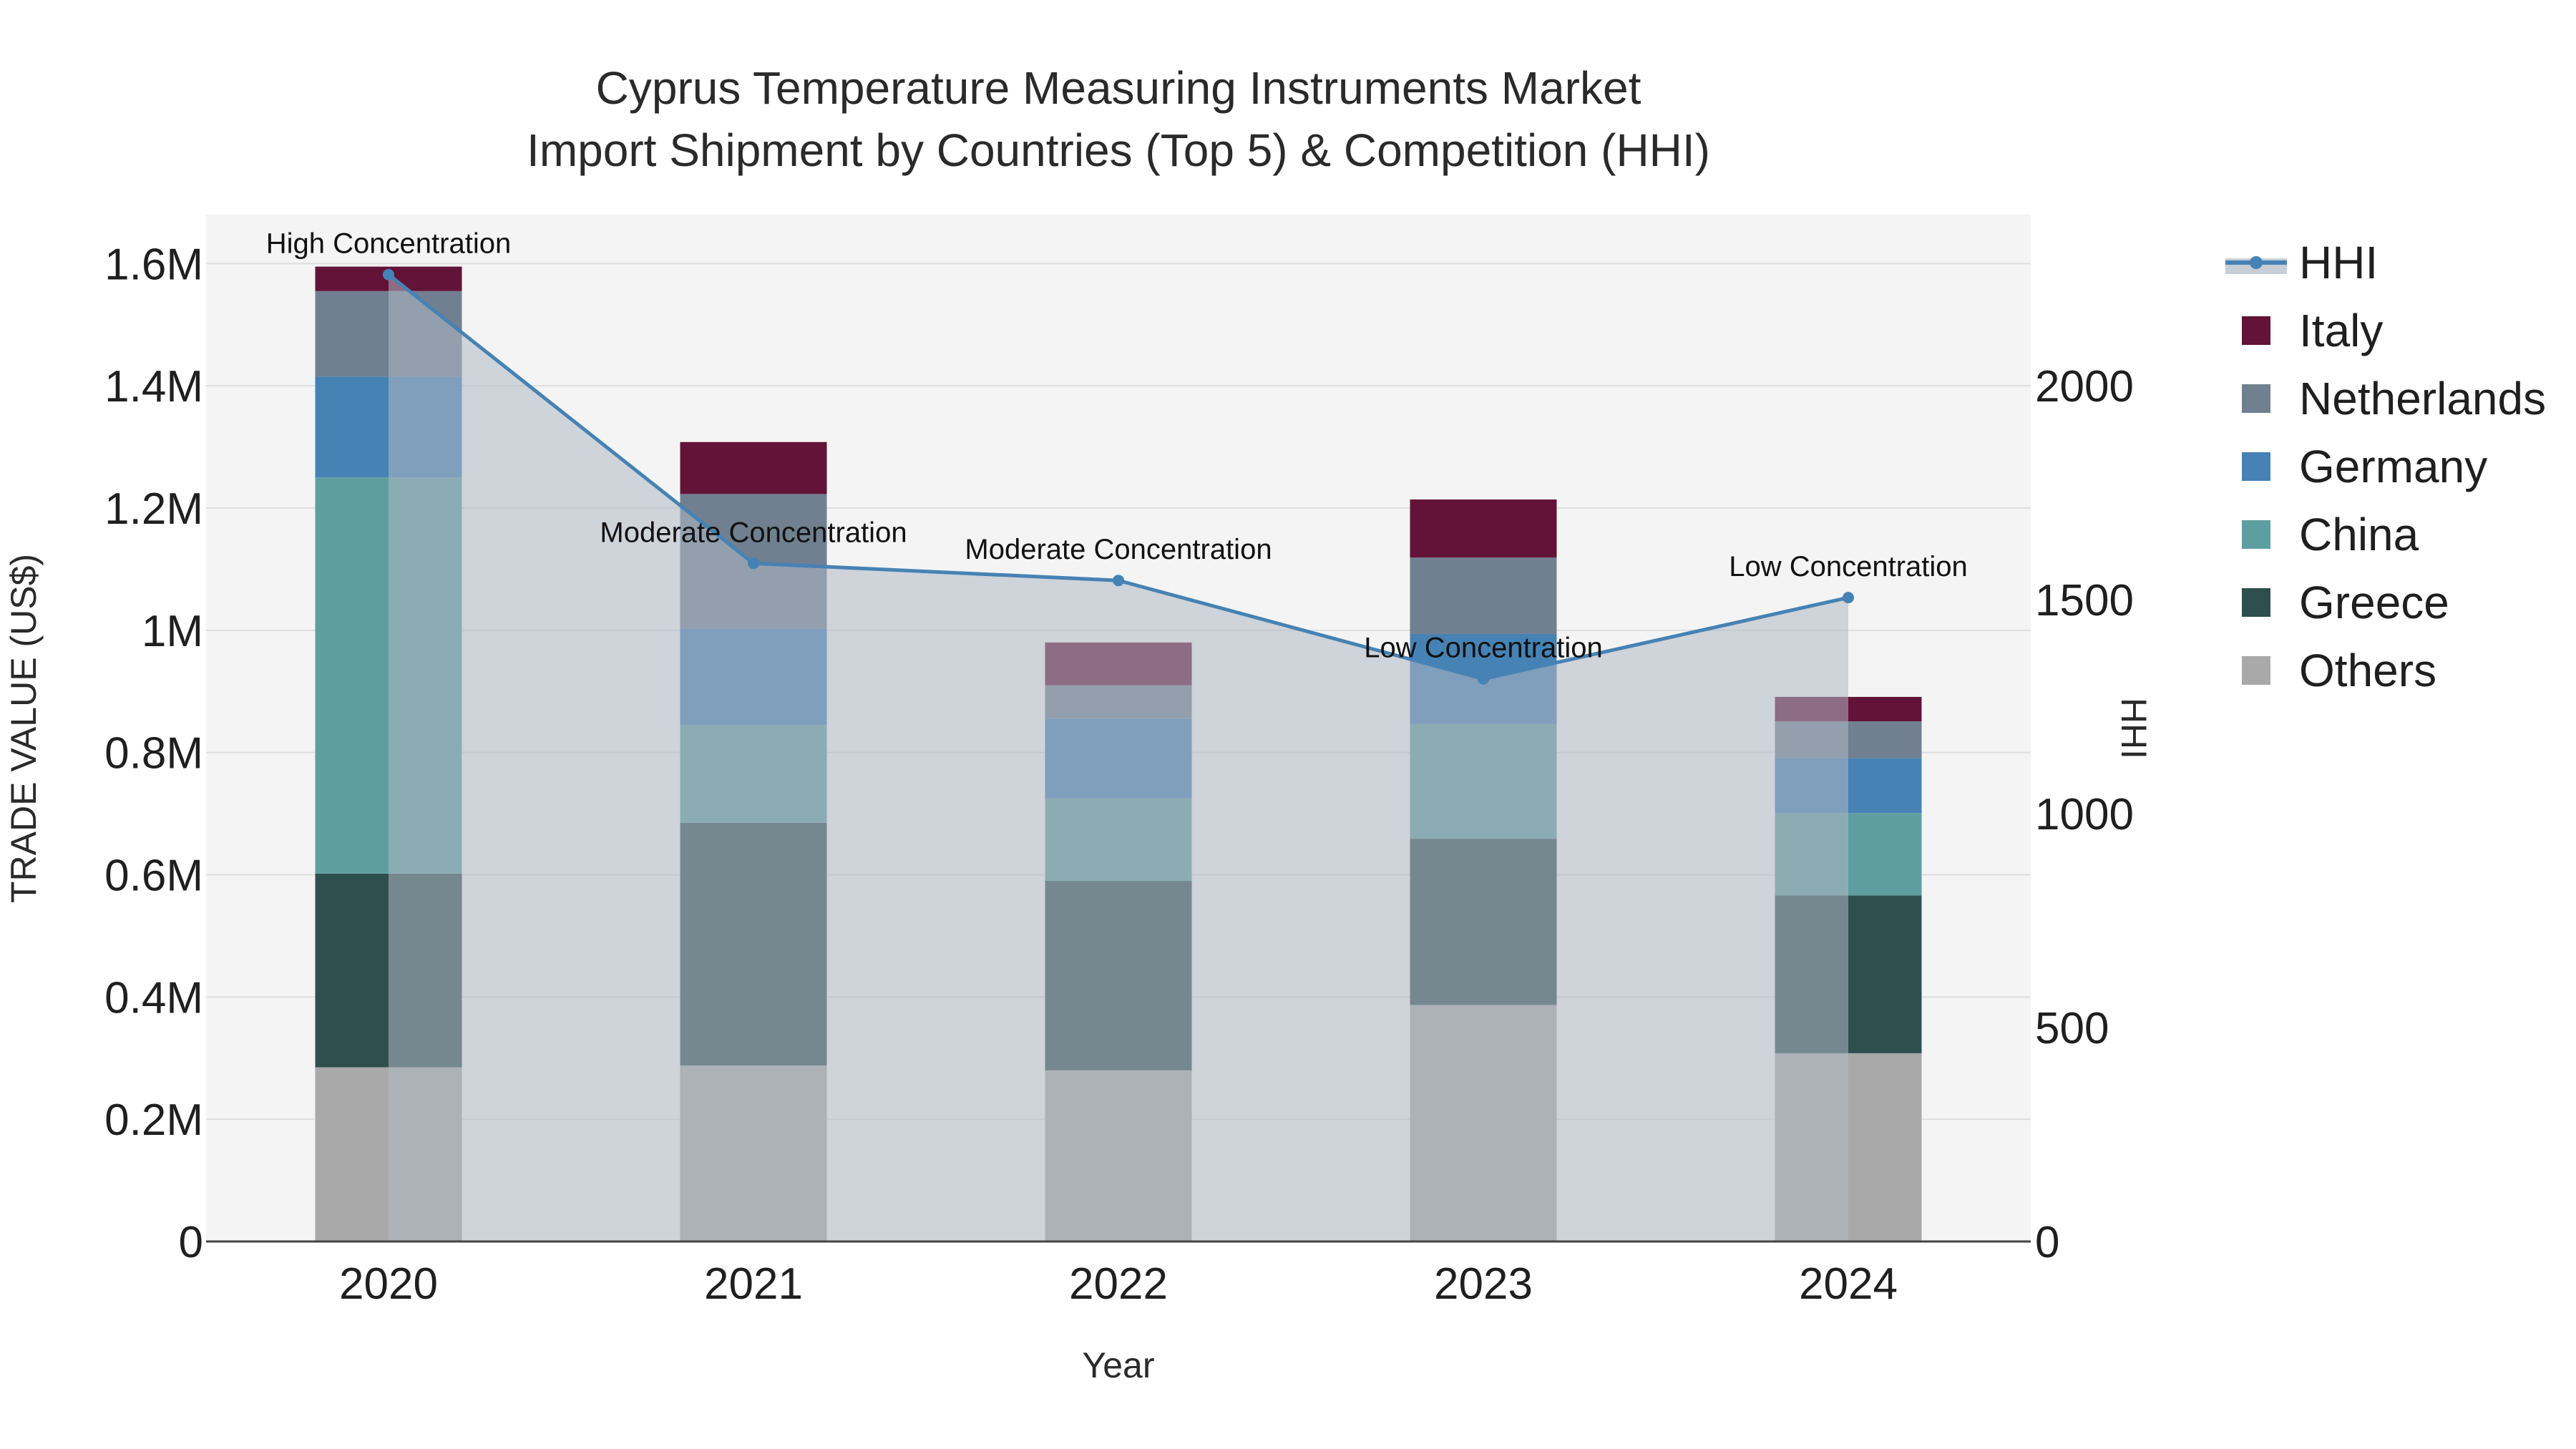 This screenshot has height=1449, width=2576. What do you see at coordinates (2367, 670) in the screenshot?
I see `legend-label-others: Others` at bounding box center [2367, 670].